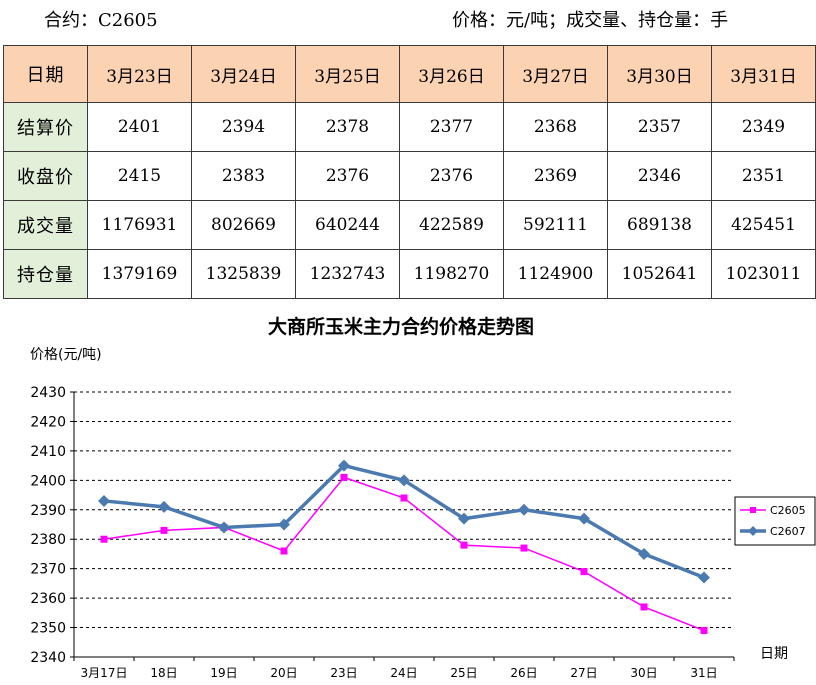 The height and width of the screenshot is (685, 816). I want to click on y-tick-label: 2400, so click(48, 481).